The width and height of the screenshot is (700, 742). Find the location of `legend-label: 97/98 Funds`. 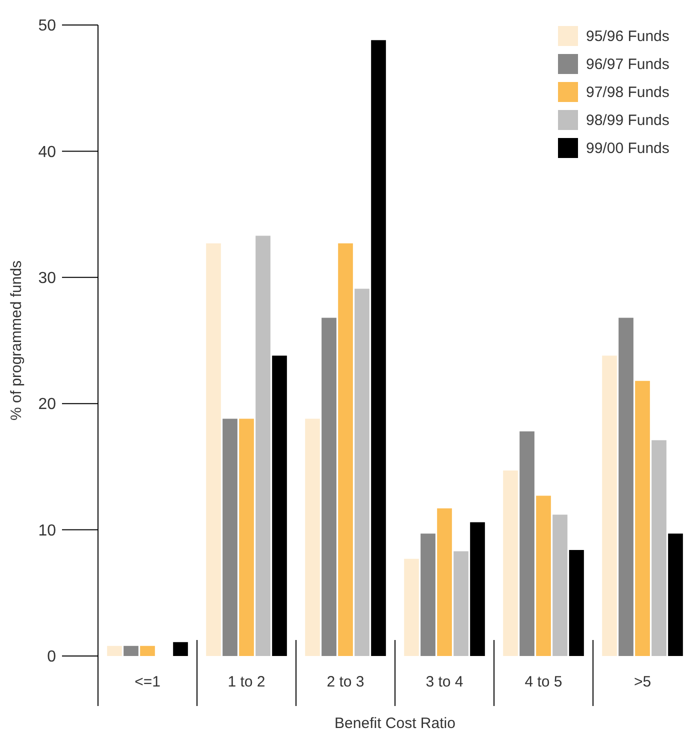

legend-label: 97/98 Funds is located at coordinates (628, 92).